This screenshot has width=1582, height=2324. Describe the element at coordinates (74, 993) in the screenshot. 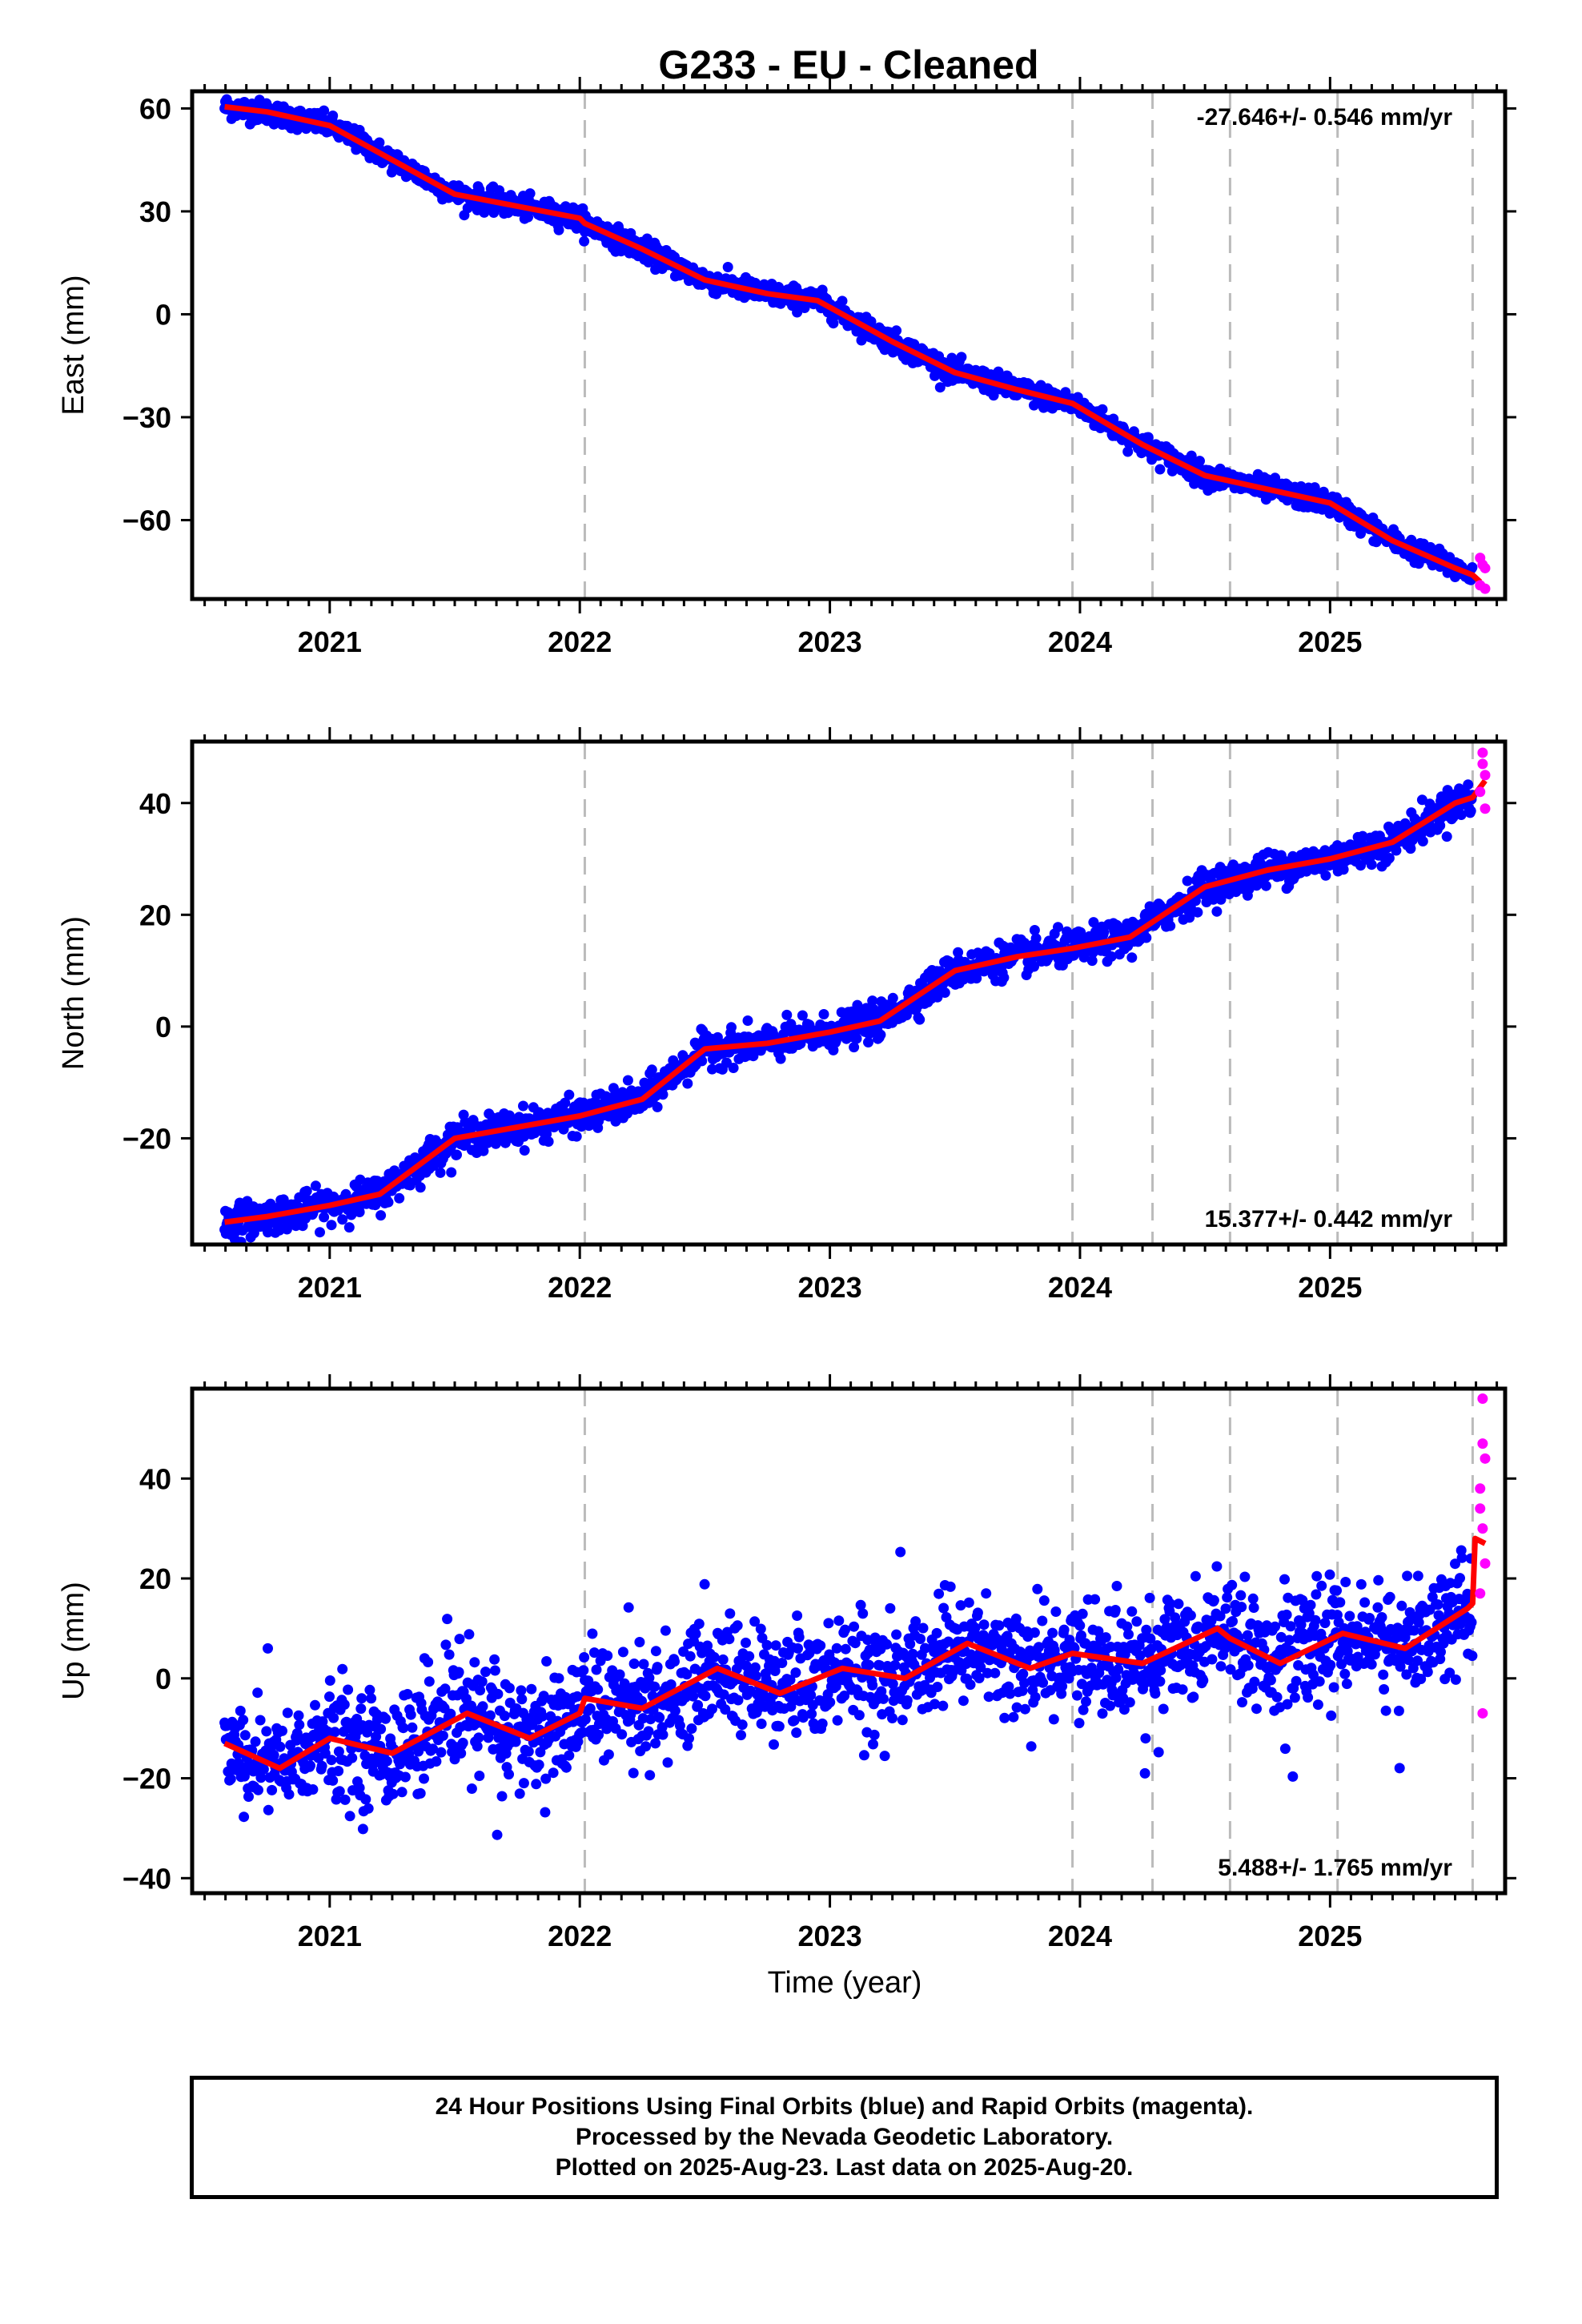

I see `y-axis-label: North (mm)` at that location.